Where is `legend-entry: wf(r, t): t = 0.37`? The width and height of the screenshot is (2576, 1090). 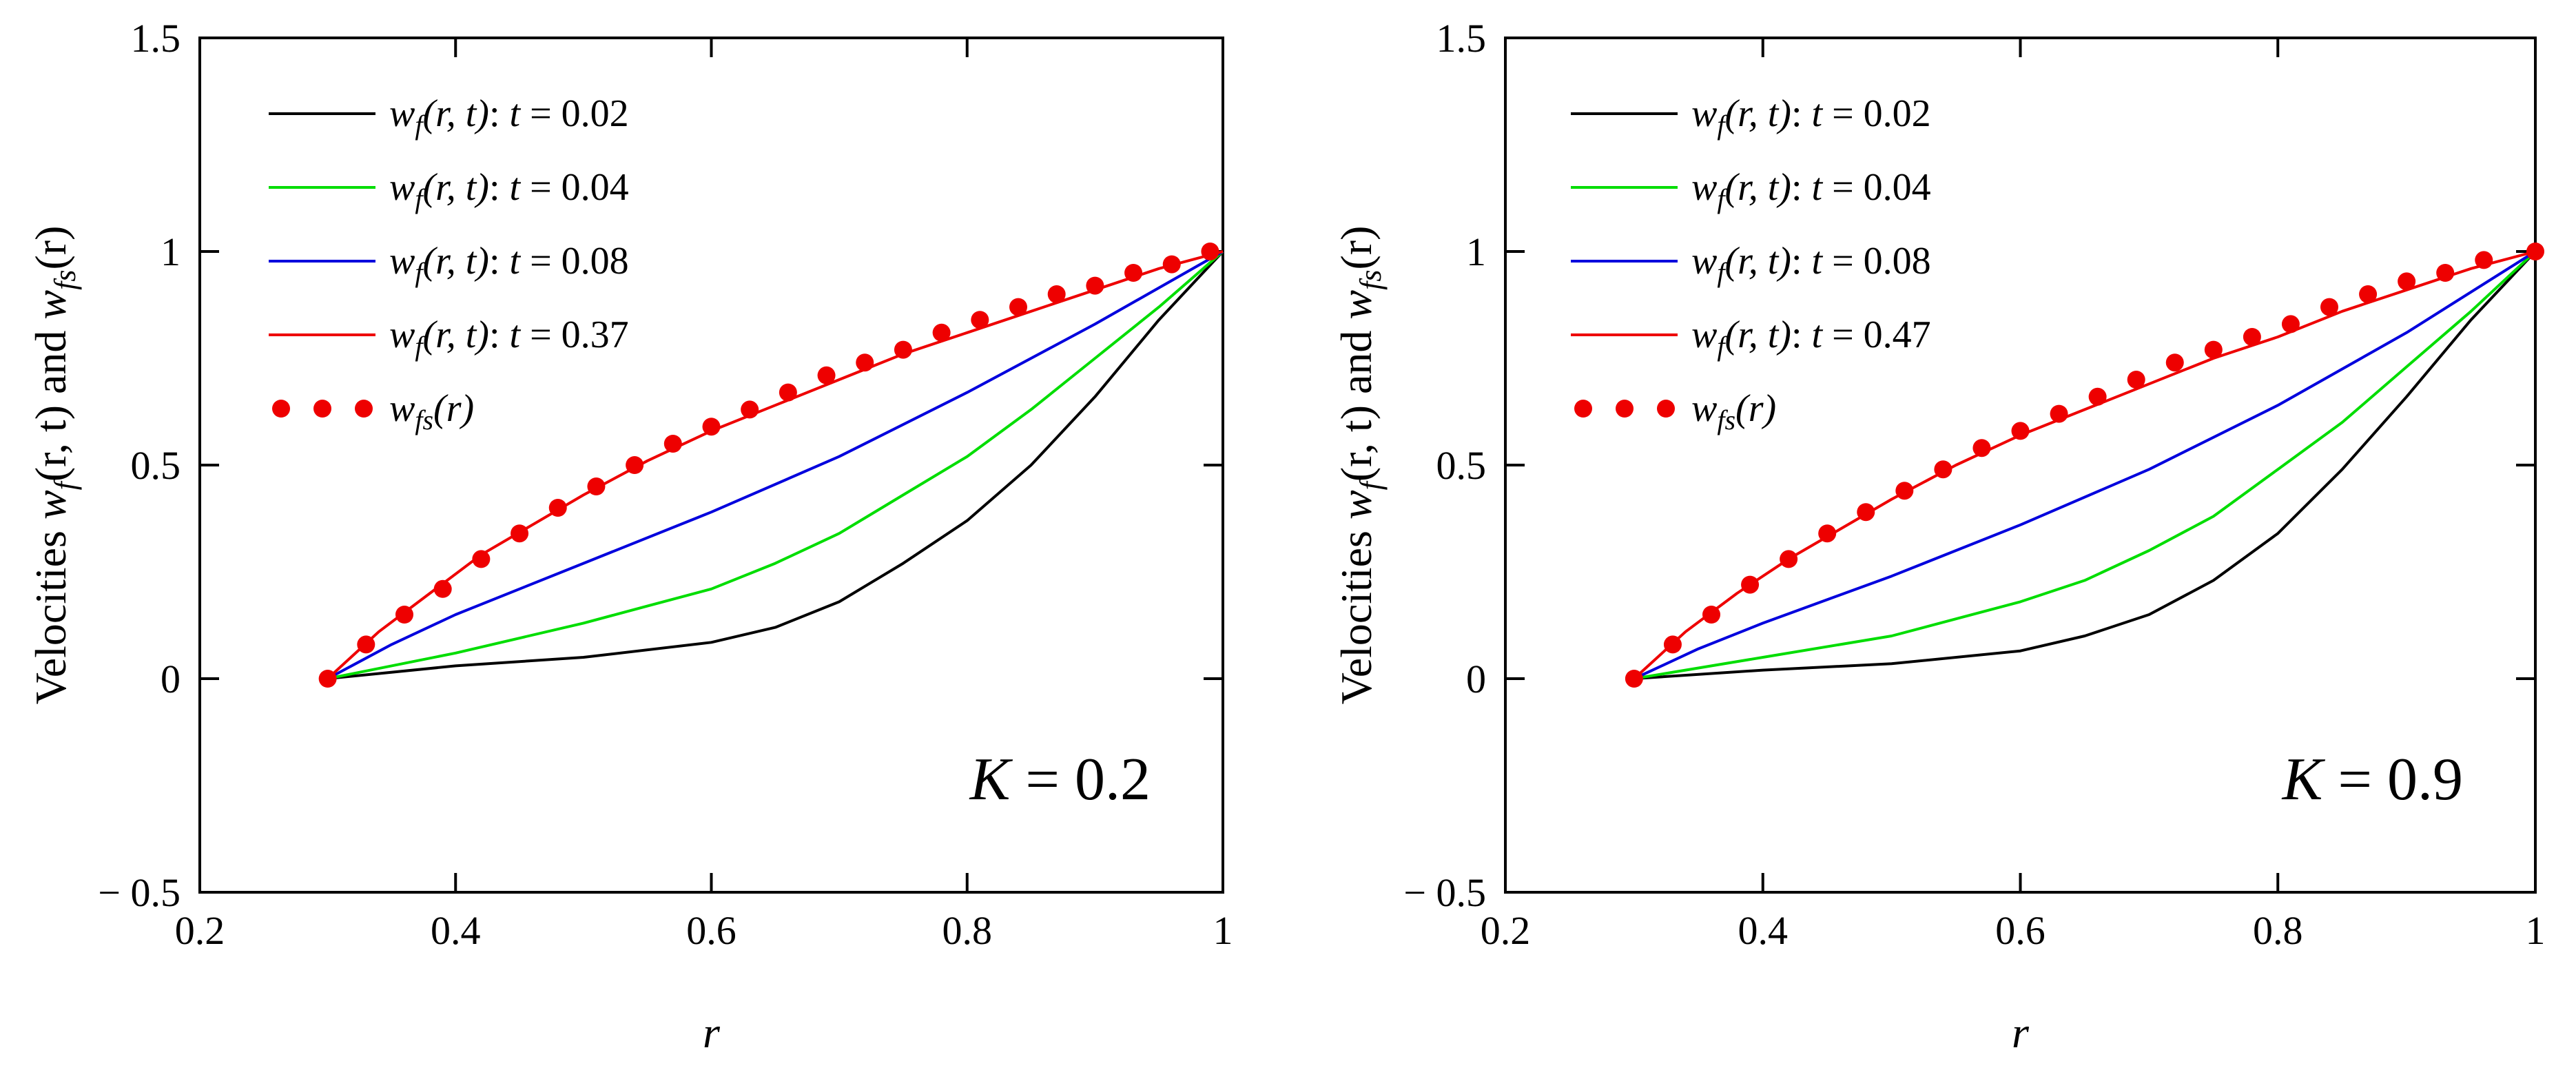 legend-entry: wf(r, t): t = 0.37 is located at coordinates (509, 337).